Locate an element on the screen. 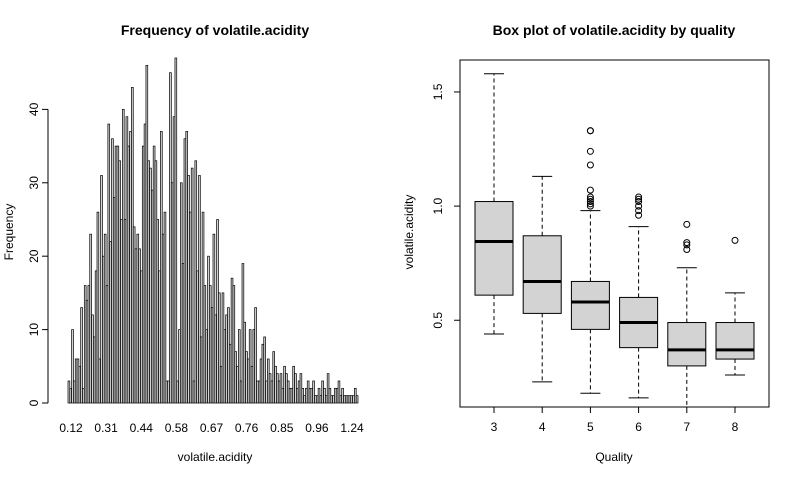 The image size is (800, 480). hist-y-tick-label: 20 is located at coordinates (34, 256).